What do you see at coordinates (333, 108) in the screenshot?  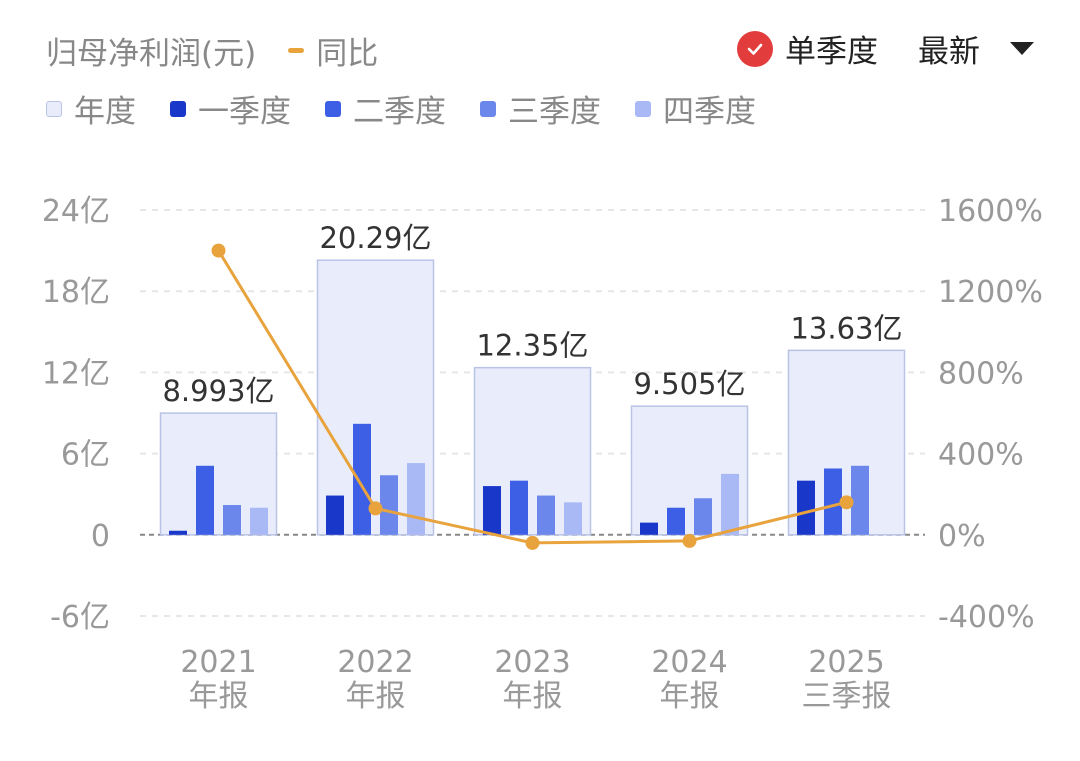 I see `legend-swatch-q2` at bounding box center [333, 108].